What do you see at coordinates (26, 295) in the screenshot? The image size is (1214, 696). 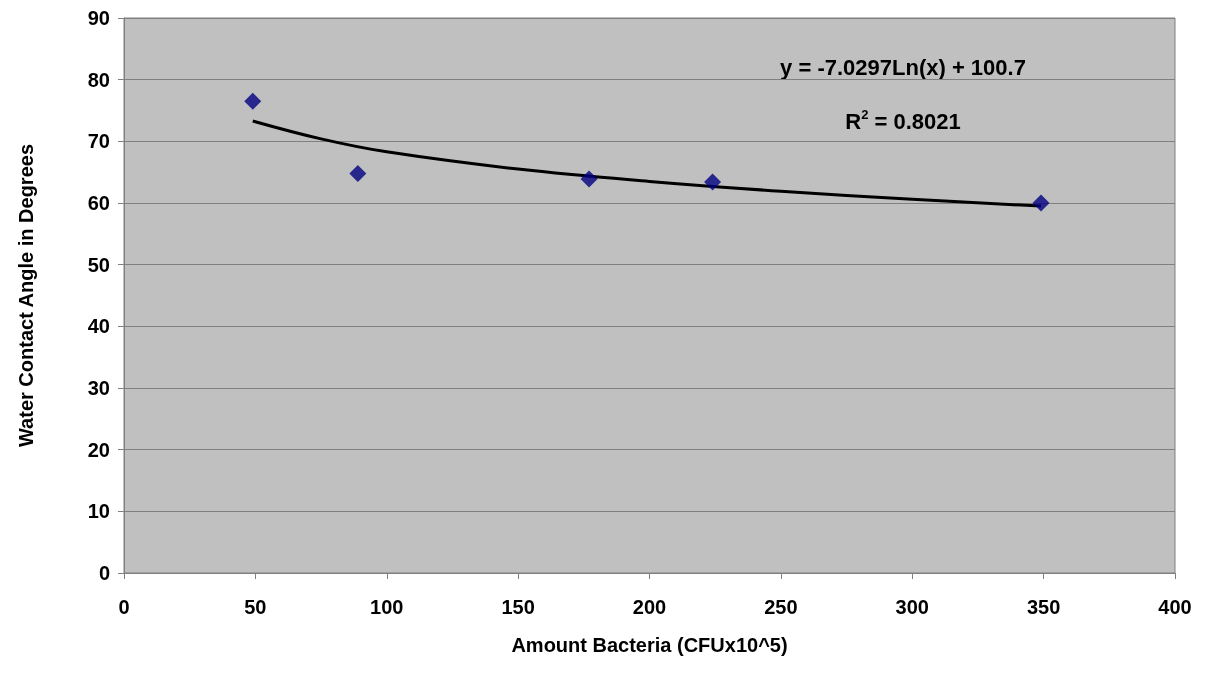 I see `y-axis-title: Water Contact Angle in Degrees` at bounding box center [26, 295].